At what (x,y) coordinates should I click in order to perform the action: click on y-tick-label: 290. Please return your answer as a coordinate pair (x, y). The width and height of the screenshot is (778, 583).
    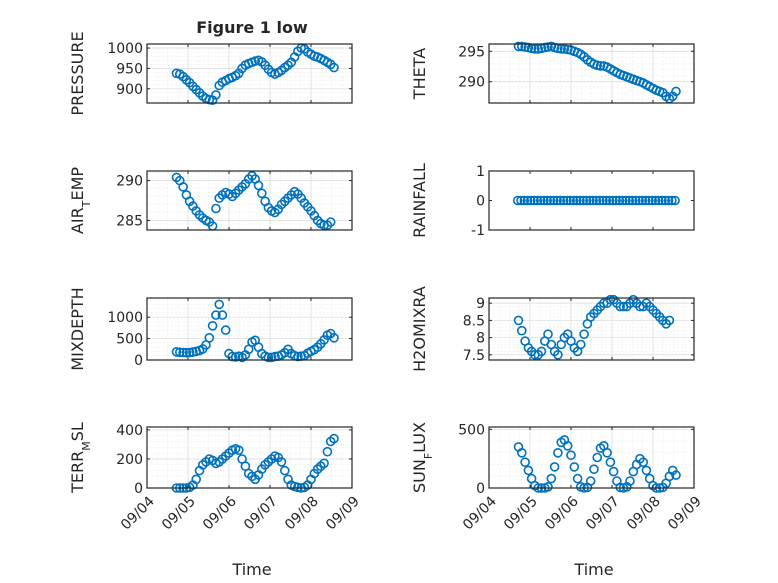
    Looking at the image, I should click on (129, 182).